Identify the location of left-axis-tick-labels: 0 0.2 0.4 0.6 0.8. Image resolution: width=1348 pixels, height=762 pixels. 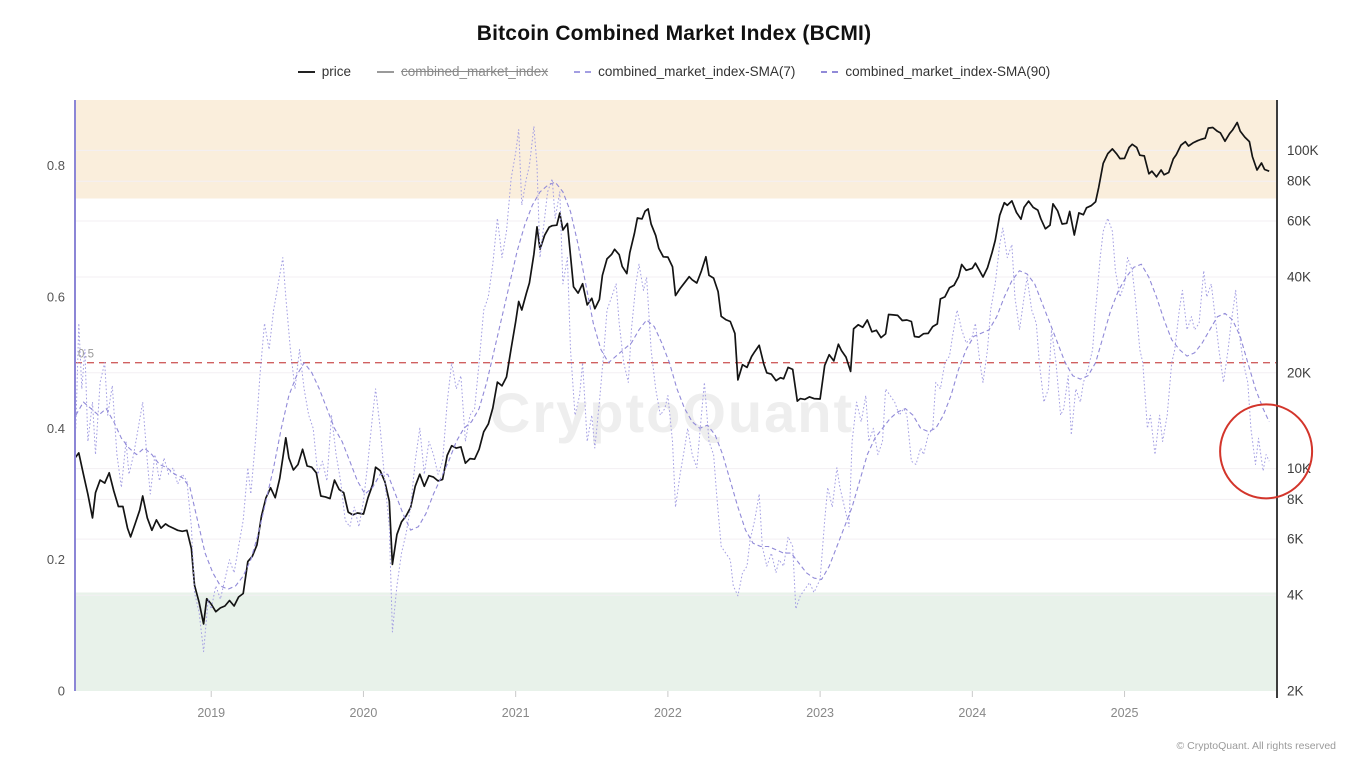
(56, 428).